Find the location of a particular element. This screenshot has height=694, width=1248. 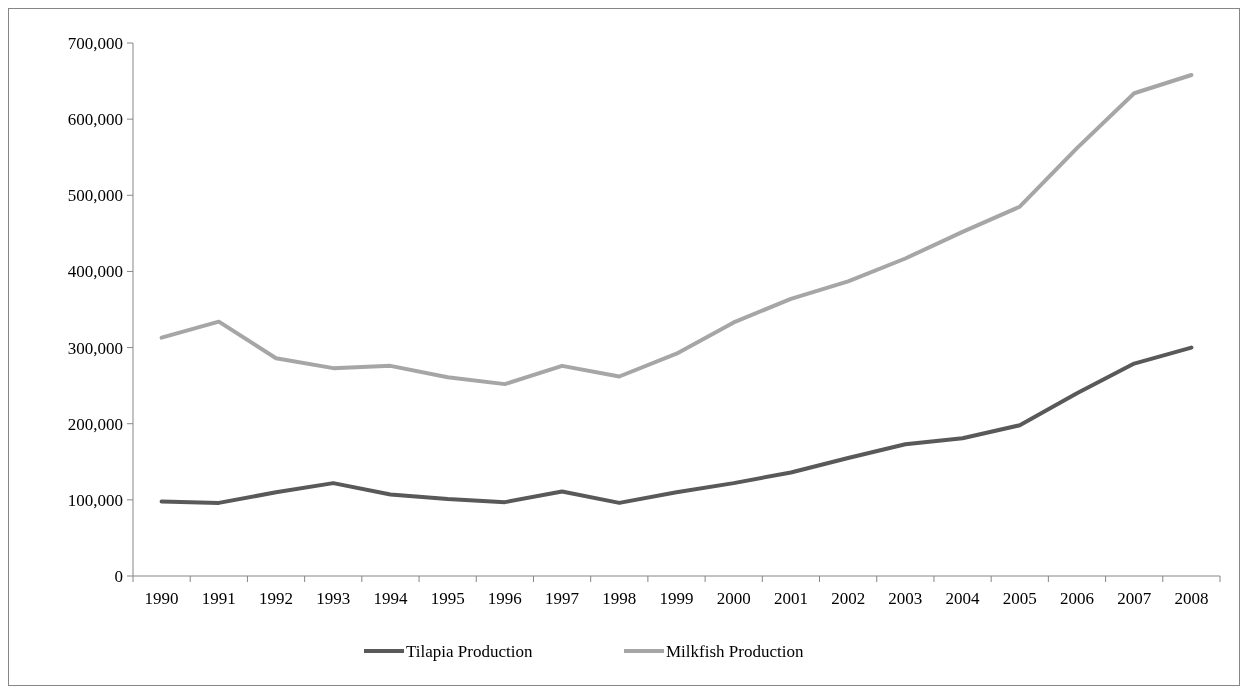

y-tick-label: 0 is located at coordinates (118, 576).